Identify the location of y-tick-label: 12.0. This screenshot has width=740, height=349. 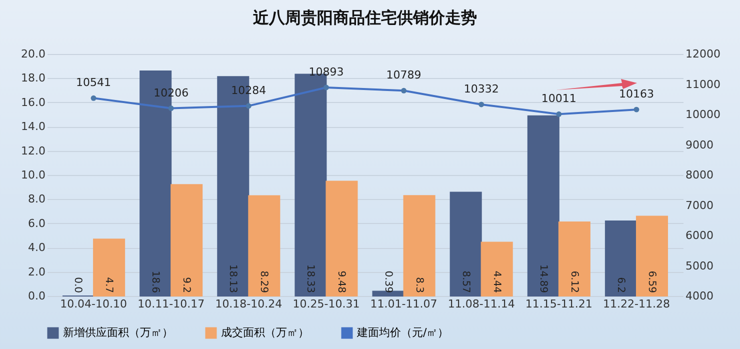
(33, 151).